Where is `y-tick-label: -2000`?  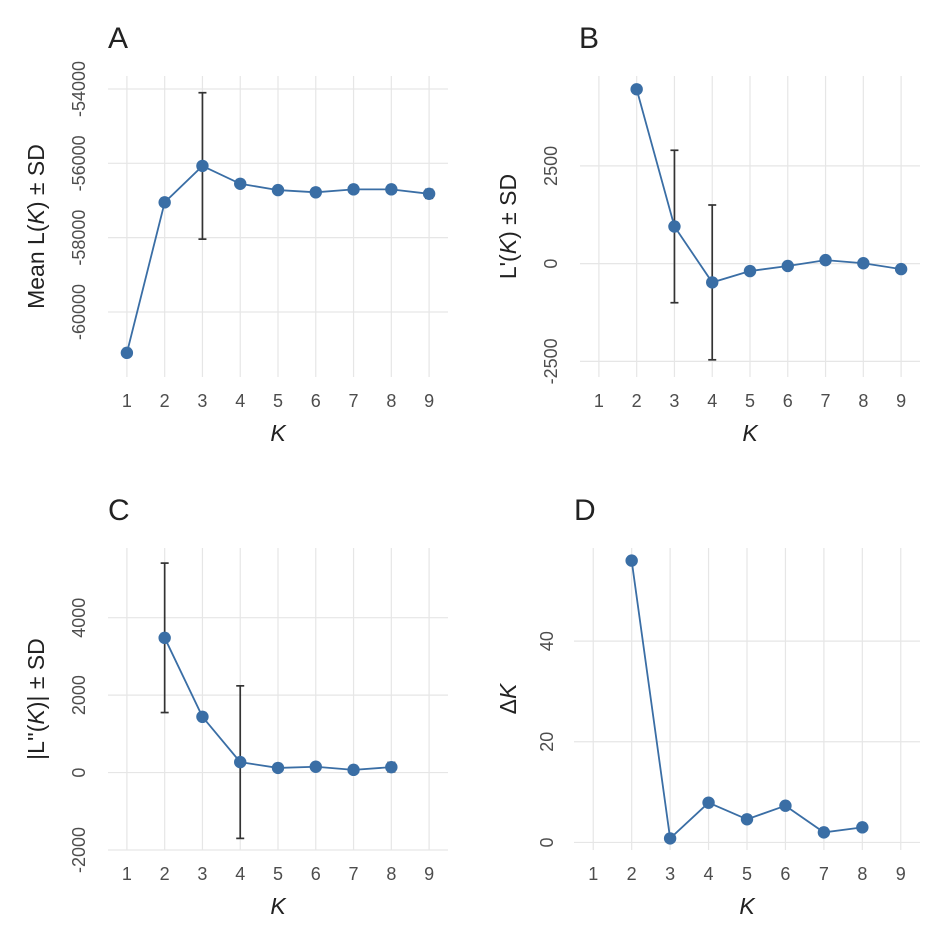
y-tick-label: -2000 is located at coordinates (79, 850).